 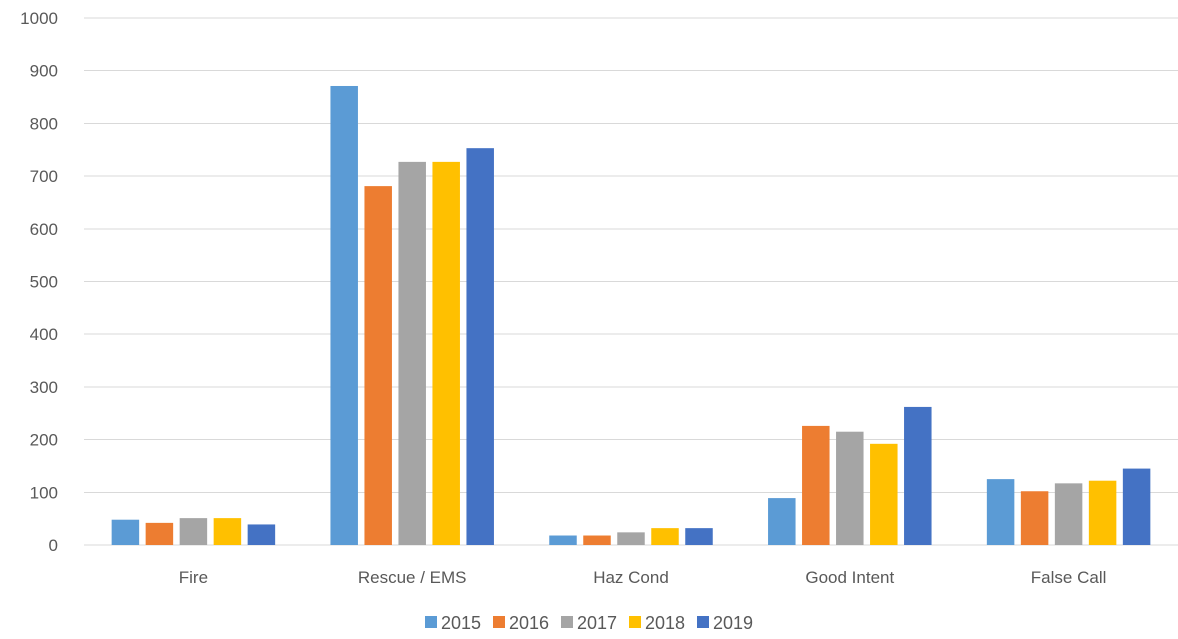 What do you see at coordinates (918, 475) in the screenshot?
I see `bar-2019-good-intent` at bounding box center [918, 475].